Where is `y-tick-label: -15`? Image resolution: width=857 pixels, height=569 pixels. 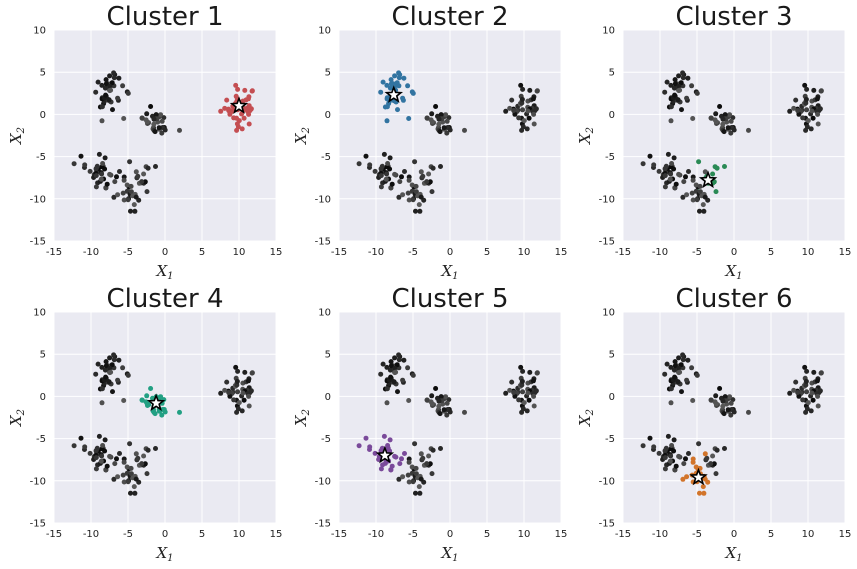 y-tick-label: -15 is located at coordinates (607, 524).